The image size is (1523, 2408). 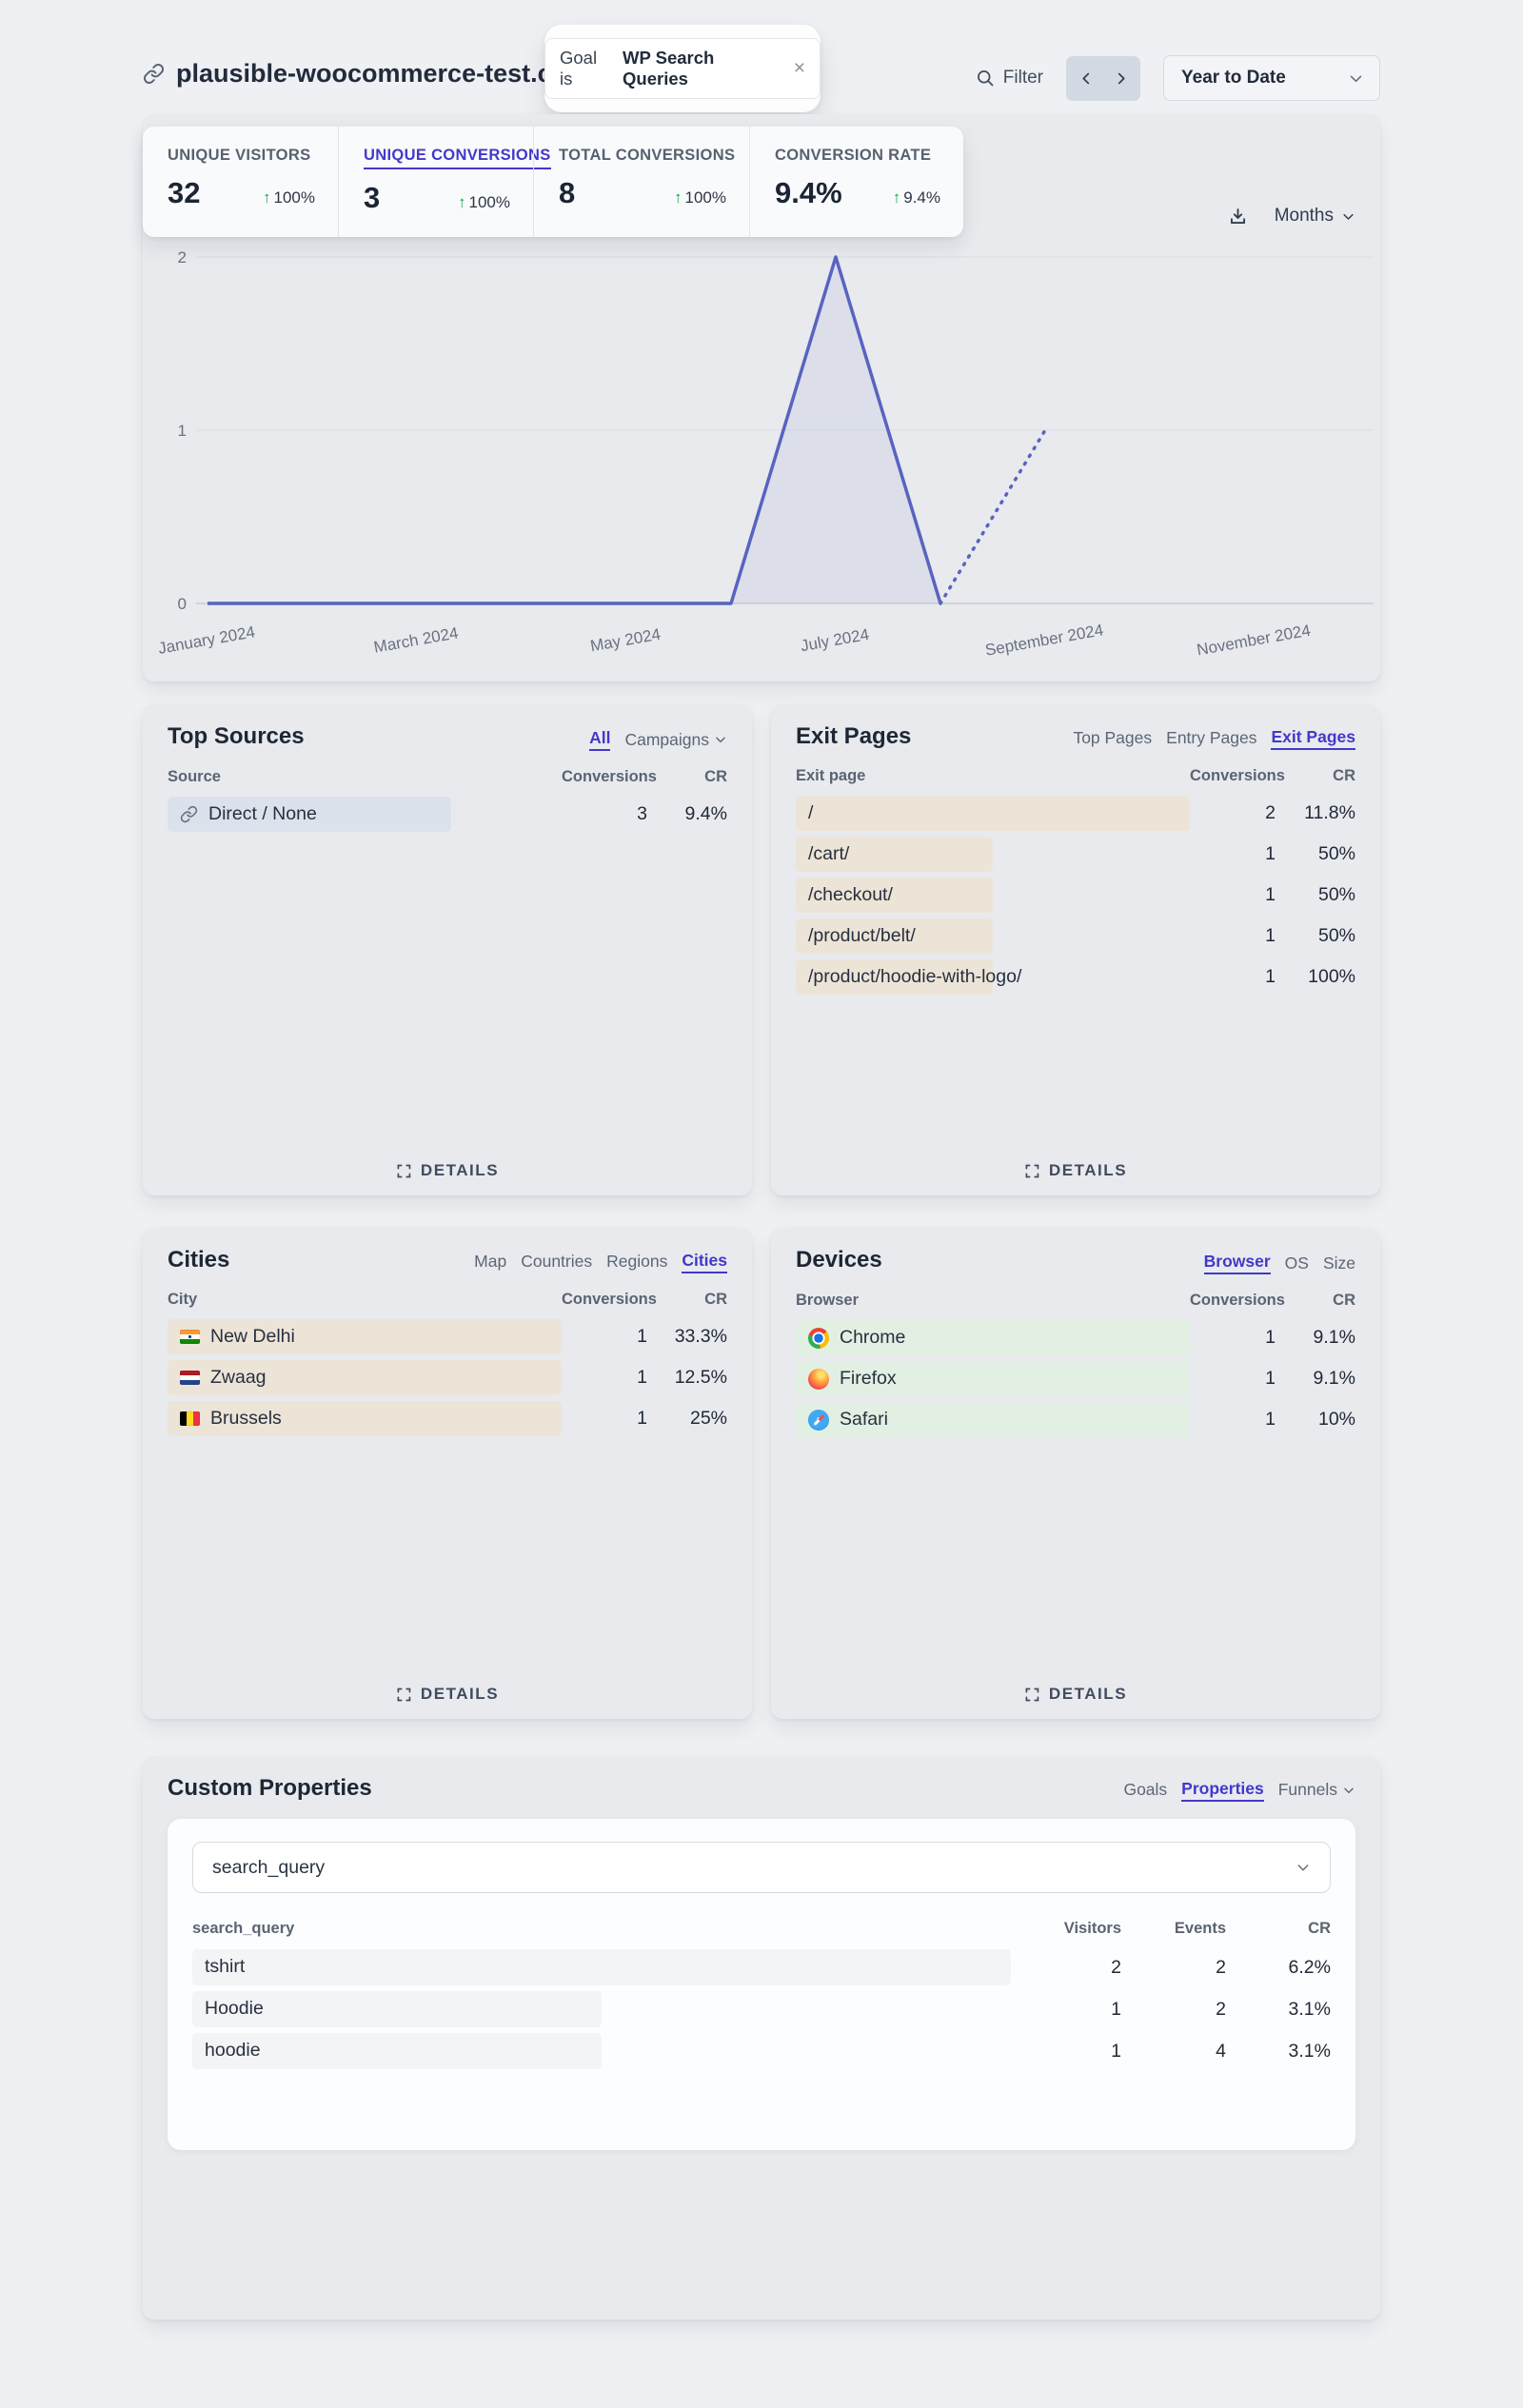 What do you see at coordinates (701, 1336) in the screenshot?
I see `city-cr: 33.3%` at bounding box center [701, 1336].